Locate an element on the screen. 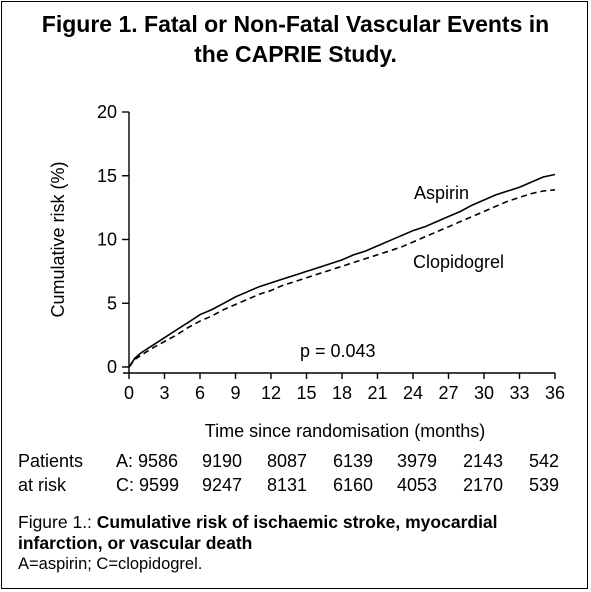  y-tick-label: 10 is located at coordinates (107, 240).